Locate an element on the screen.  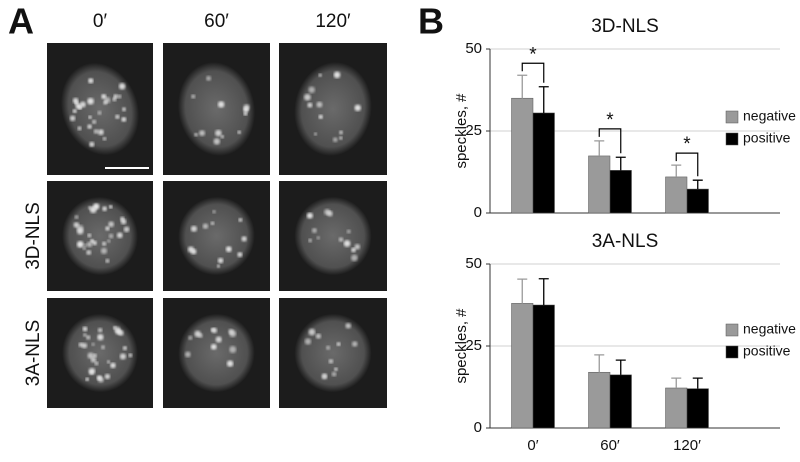
chart-title: 3D-NLS is located at coordinates (625, 26).